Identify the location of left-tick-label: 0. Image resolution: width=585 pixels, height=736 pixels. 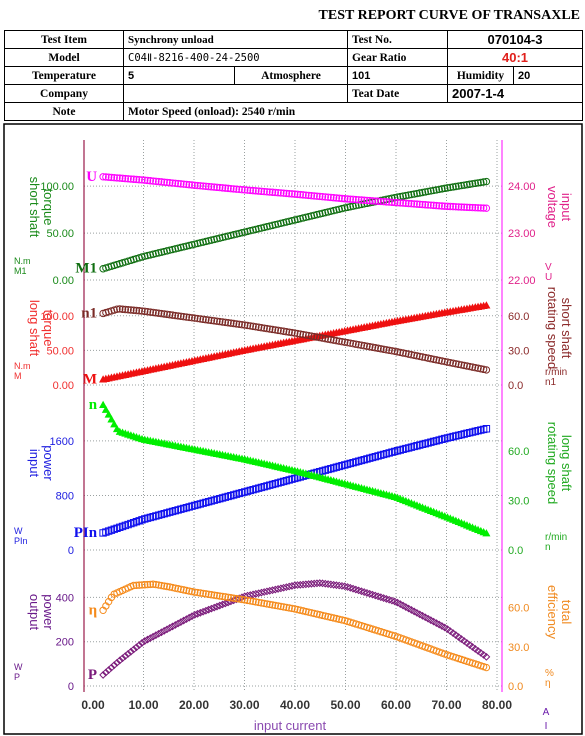
(71, 687).